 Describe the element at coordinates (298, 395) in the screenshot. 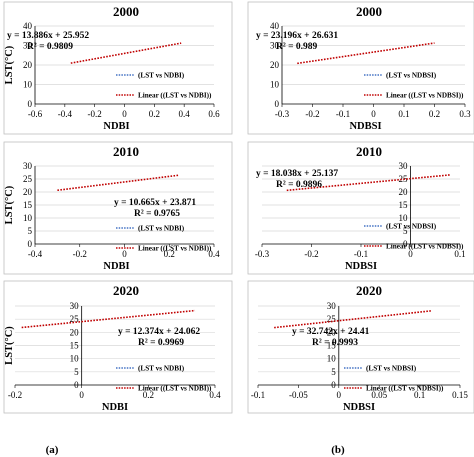

I see `x-tick-label: -0.05` at that location.